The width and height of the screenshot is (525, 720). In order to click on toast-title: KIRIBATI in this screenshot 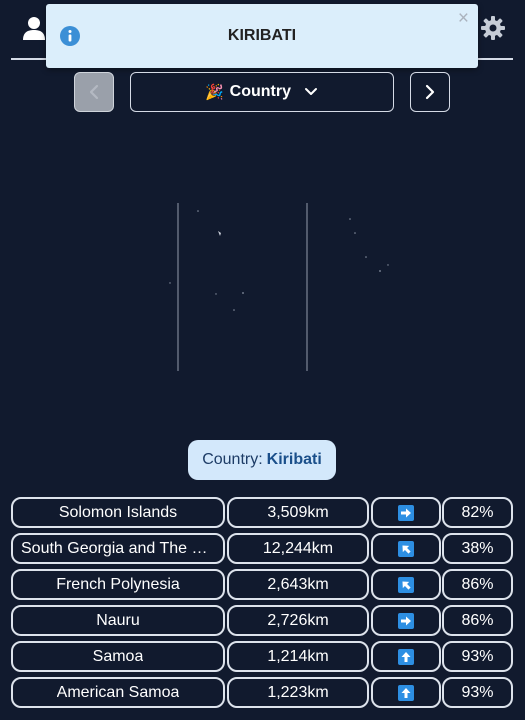, I will do `click(262, 35)`.